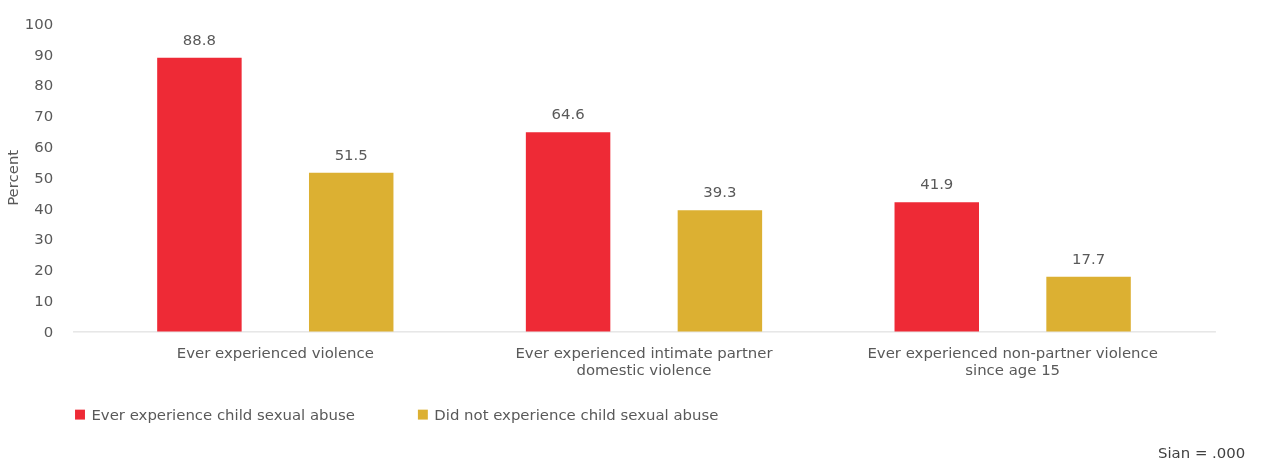 This screenshot has width=1285, height=465. I want to click on y-tick-label: 40, so click(44, 208).